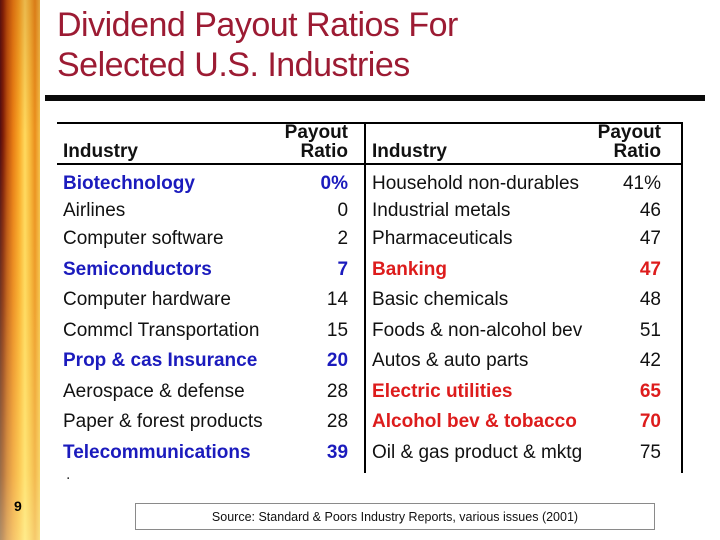  I want to click on decorative-side-strip, so click(20, 270).